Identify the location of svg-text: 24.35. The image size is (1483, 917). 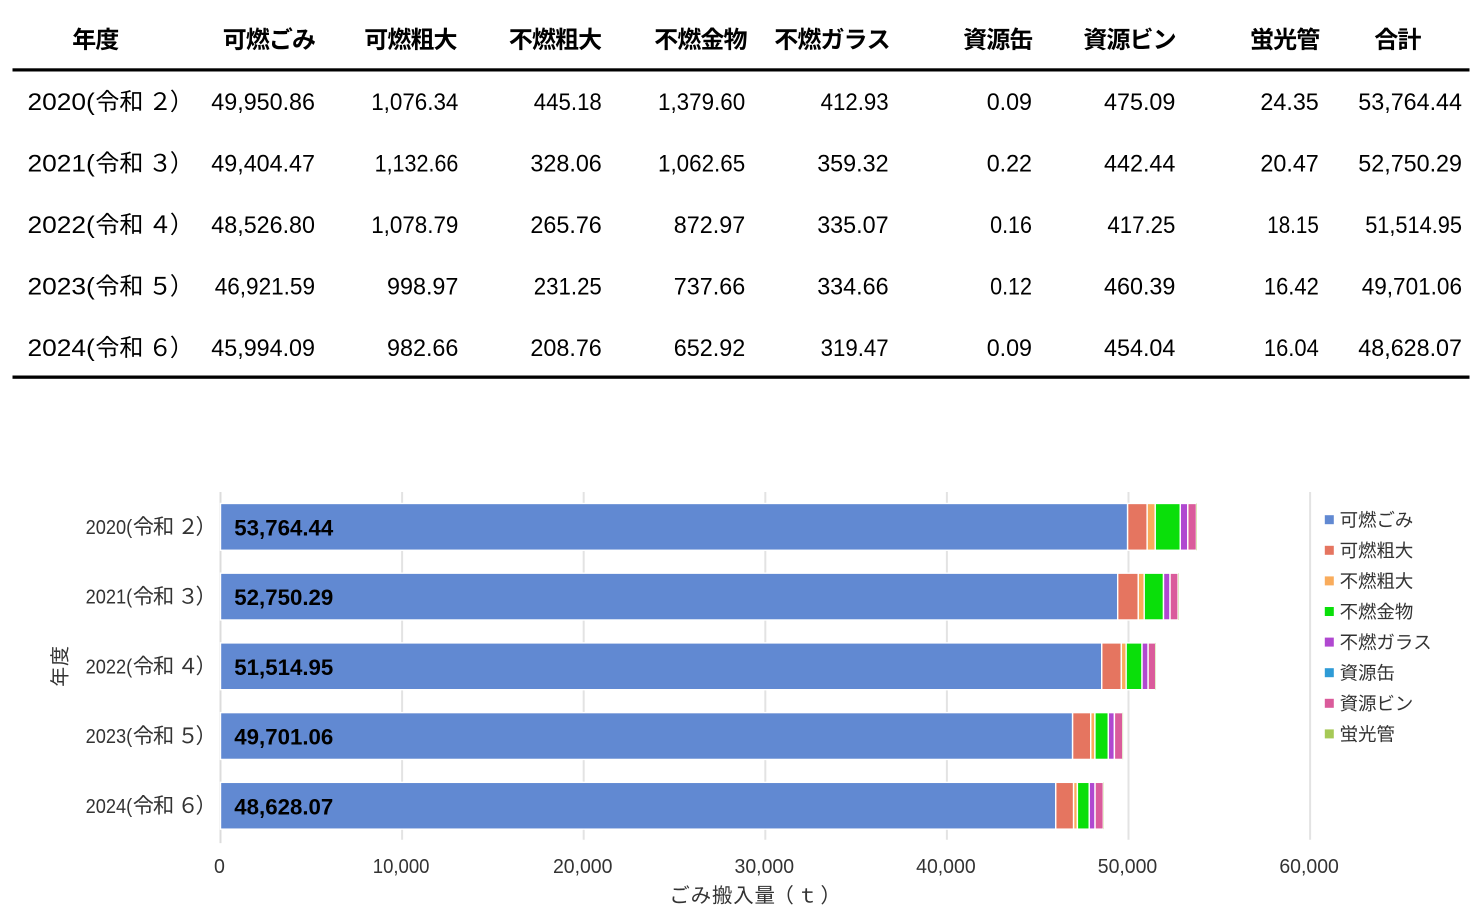
(1289, 102).